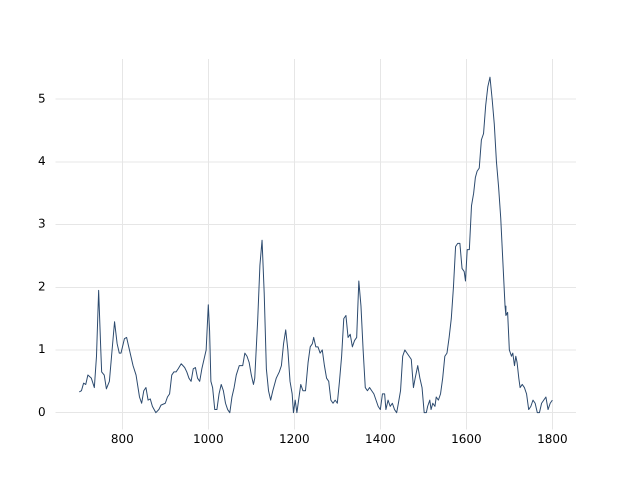 The height and width of the screenshot is (480, 640). What do you see at coordinates (42, 411) in the screenshot?
I see `y-tick-label: 0` at bounding box center [42, 411].